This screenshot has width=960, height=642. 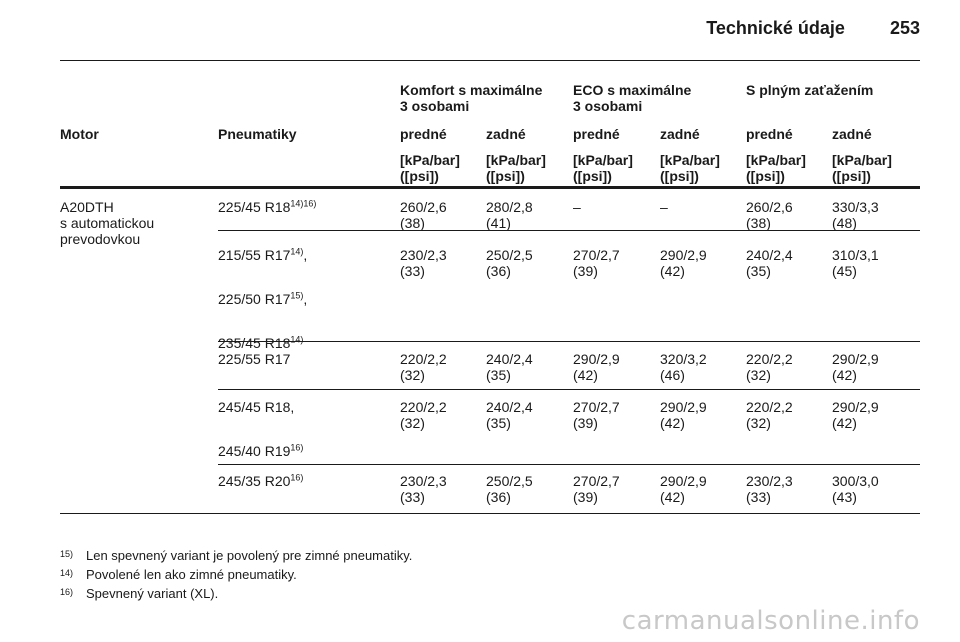 I want to click on header-rule, so click(x=490, y=60).